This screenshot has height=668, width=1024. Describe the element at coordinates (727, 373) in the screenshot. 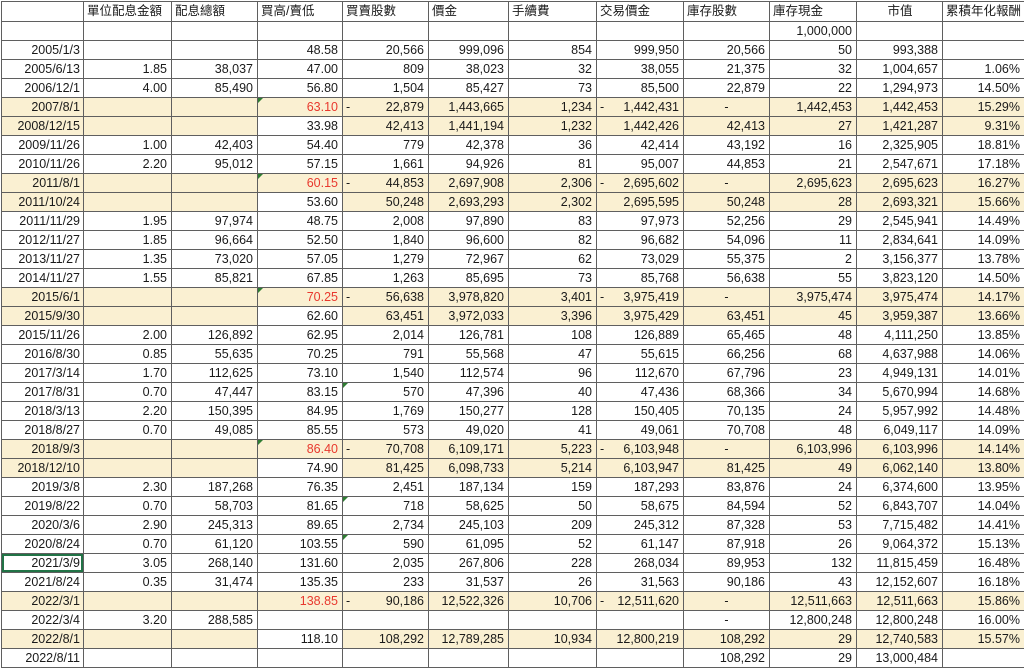

I see `cell-stock: 67,796` at that location.